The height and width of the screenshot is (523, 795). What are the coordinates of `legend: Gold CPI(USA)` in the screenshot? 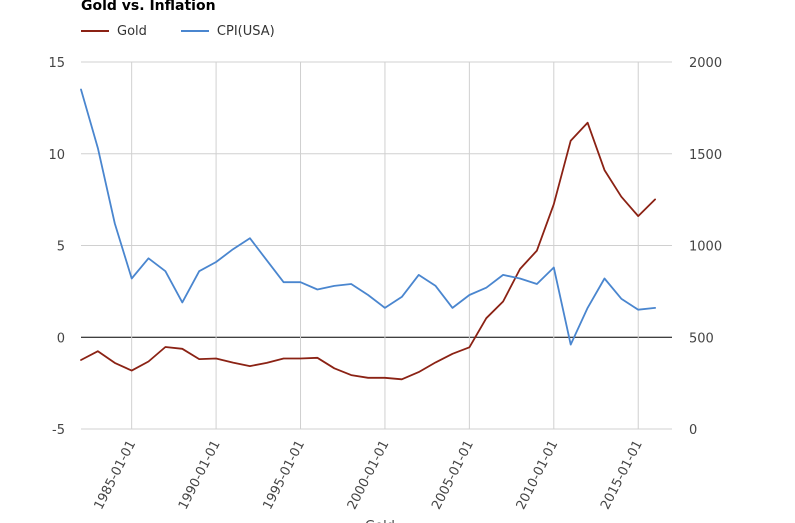 It's located at (195, 31).